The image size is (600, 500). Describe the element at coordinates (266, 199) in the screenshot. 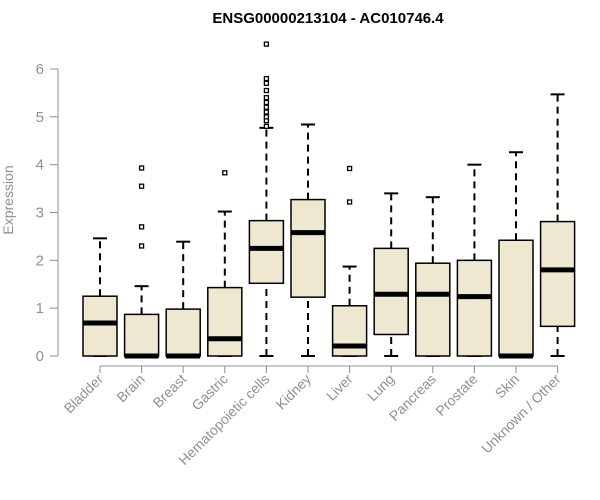

I see `box-hematopoietic-cells` at that location.